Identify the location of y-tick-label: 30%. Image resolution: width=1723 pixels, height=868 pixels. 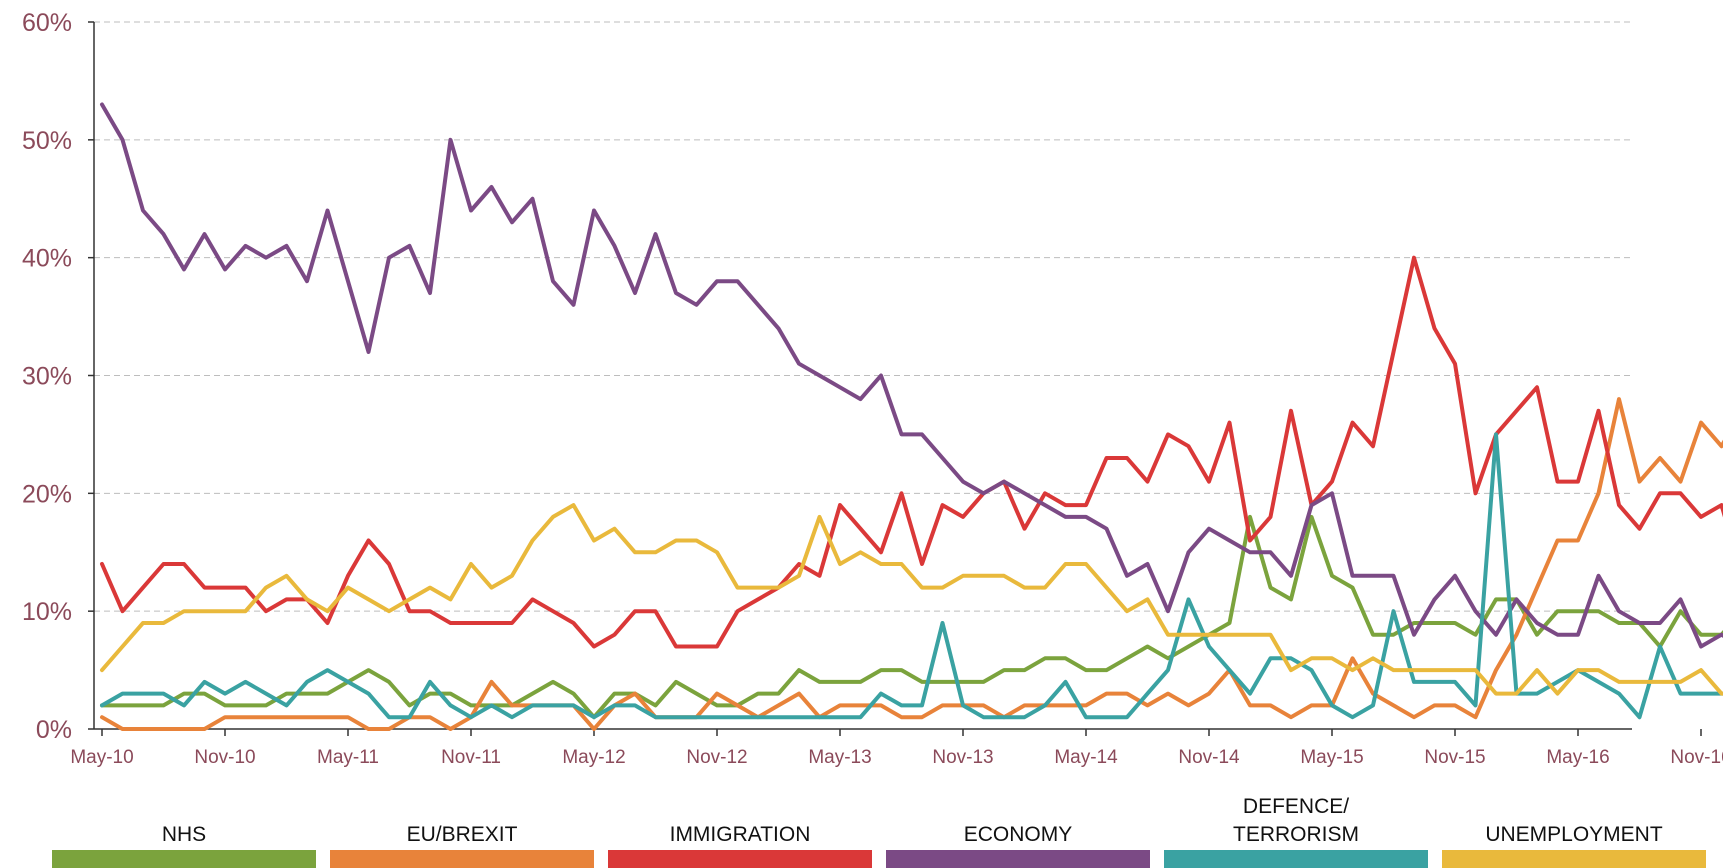
(47, 377).